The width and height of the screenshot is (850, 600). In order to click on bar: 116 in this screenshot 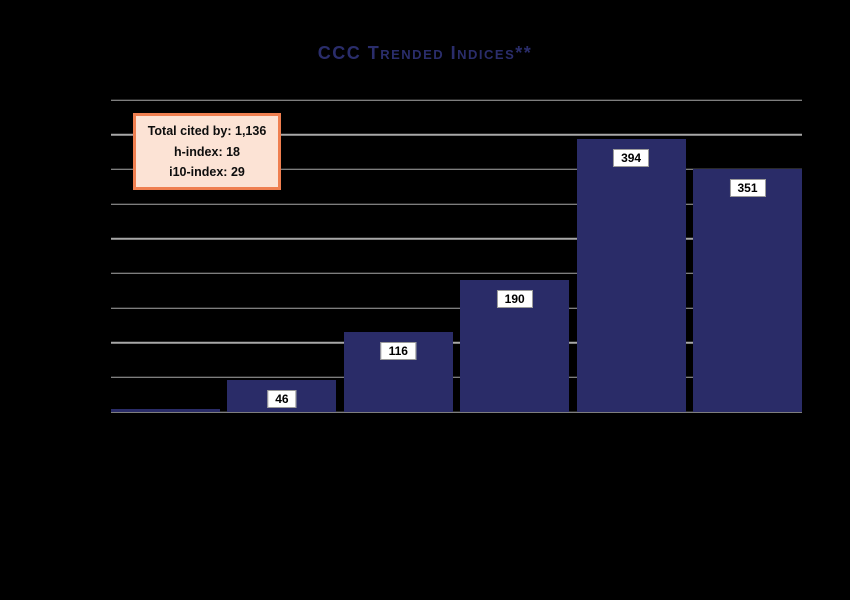, I will do `click(398, 371)`.